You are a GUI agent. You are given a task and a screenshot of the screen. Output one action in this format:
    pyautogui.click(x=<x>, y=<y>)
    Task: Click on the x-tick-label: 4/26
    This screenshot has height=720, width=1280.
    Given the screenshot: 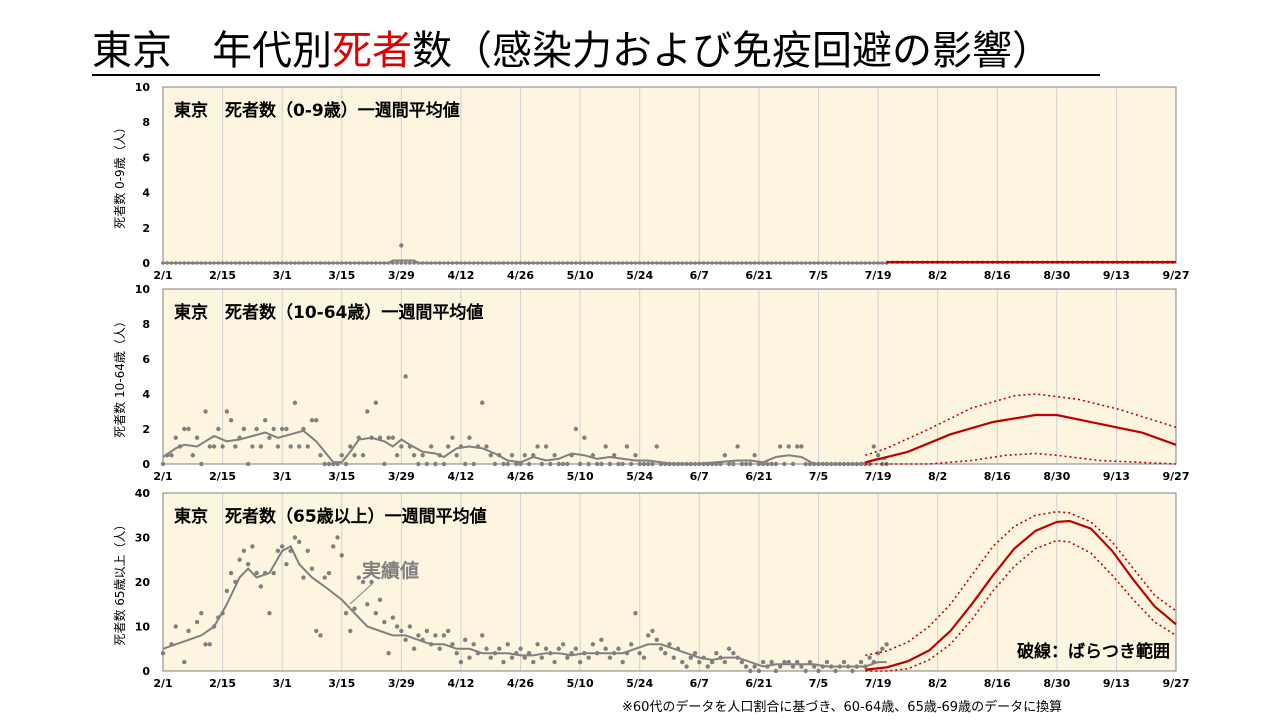 What is the action you would take?
    pyautogui.click(x=520, y=683)
    